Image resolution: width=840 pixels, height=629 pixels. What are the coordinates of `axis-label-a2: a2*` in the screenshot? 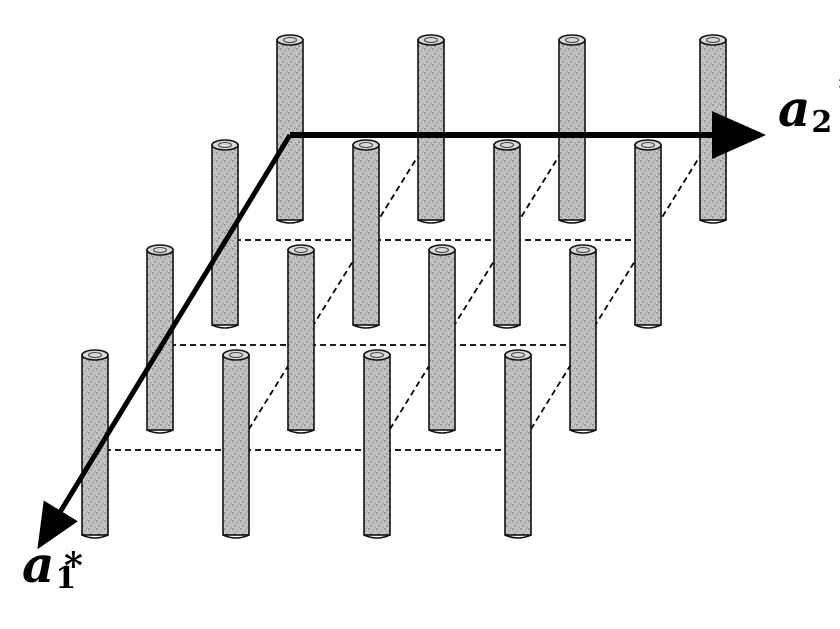 It's located at (809, 105).